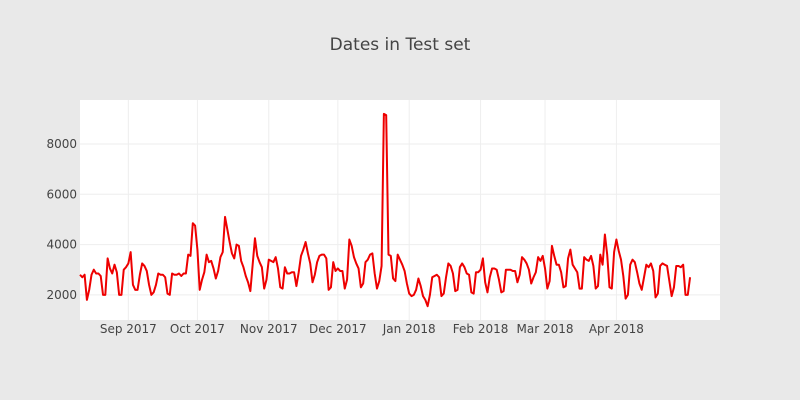 Image resolution: width=800 pixels, height=400 pixels. I want to click on chart-title: Dates in Test set, so click(400, 45).